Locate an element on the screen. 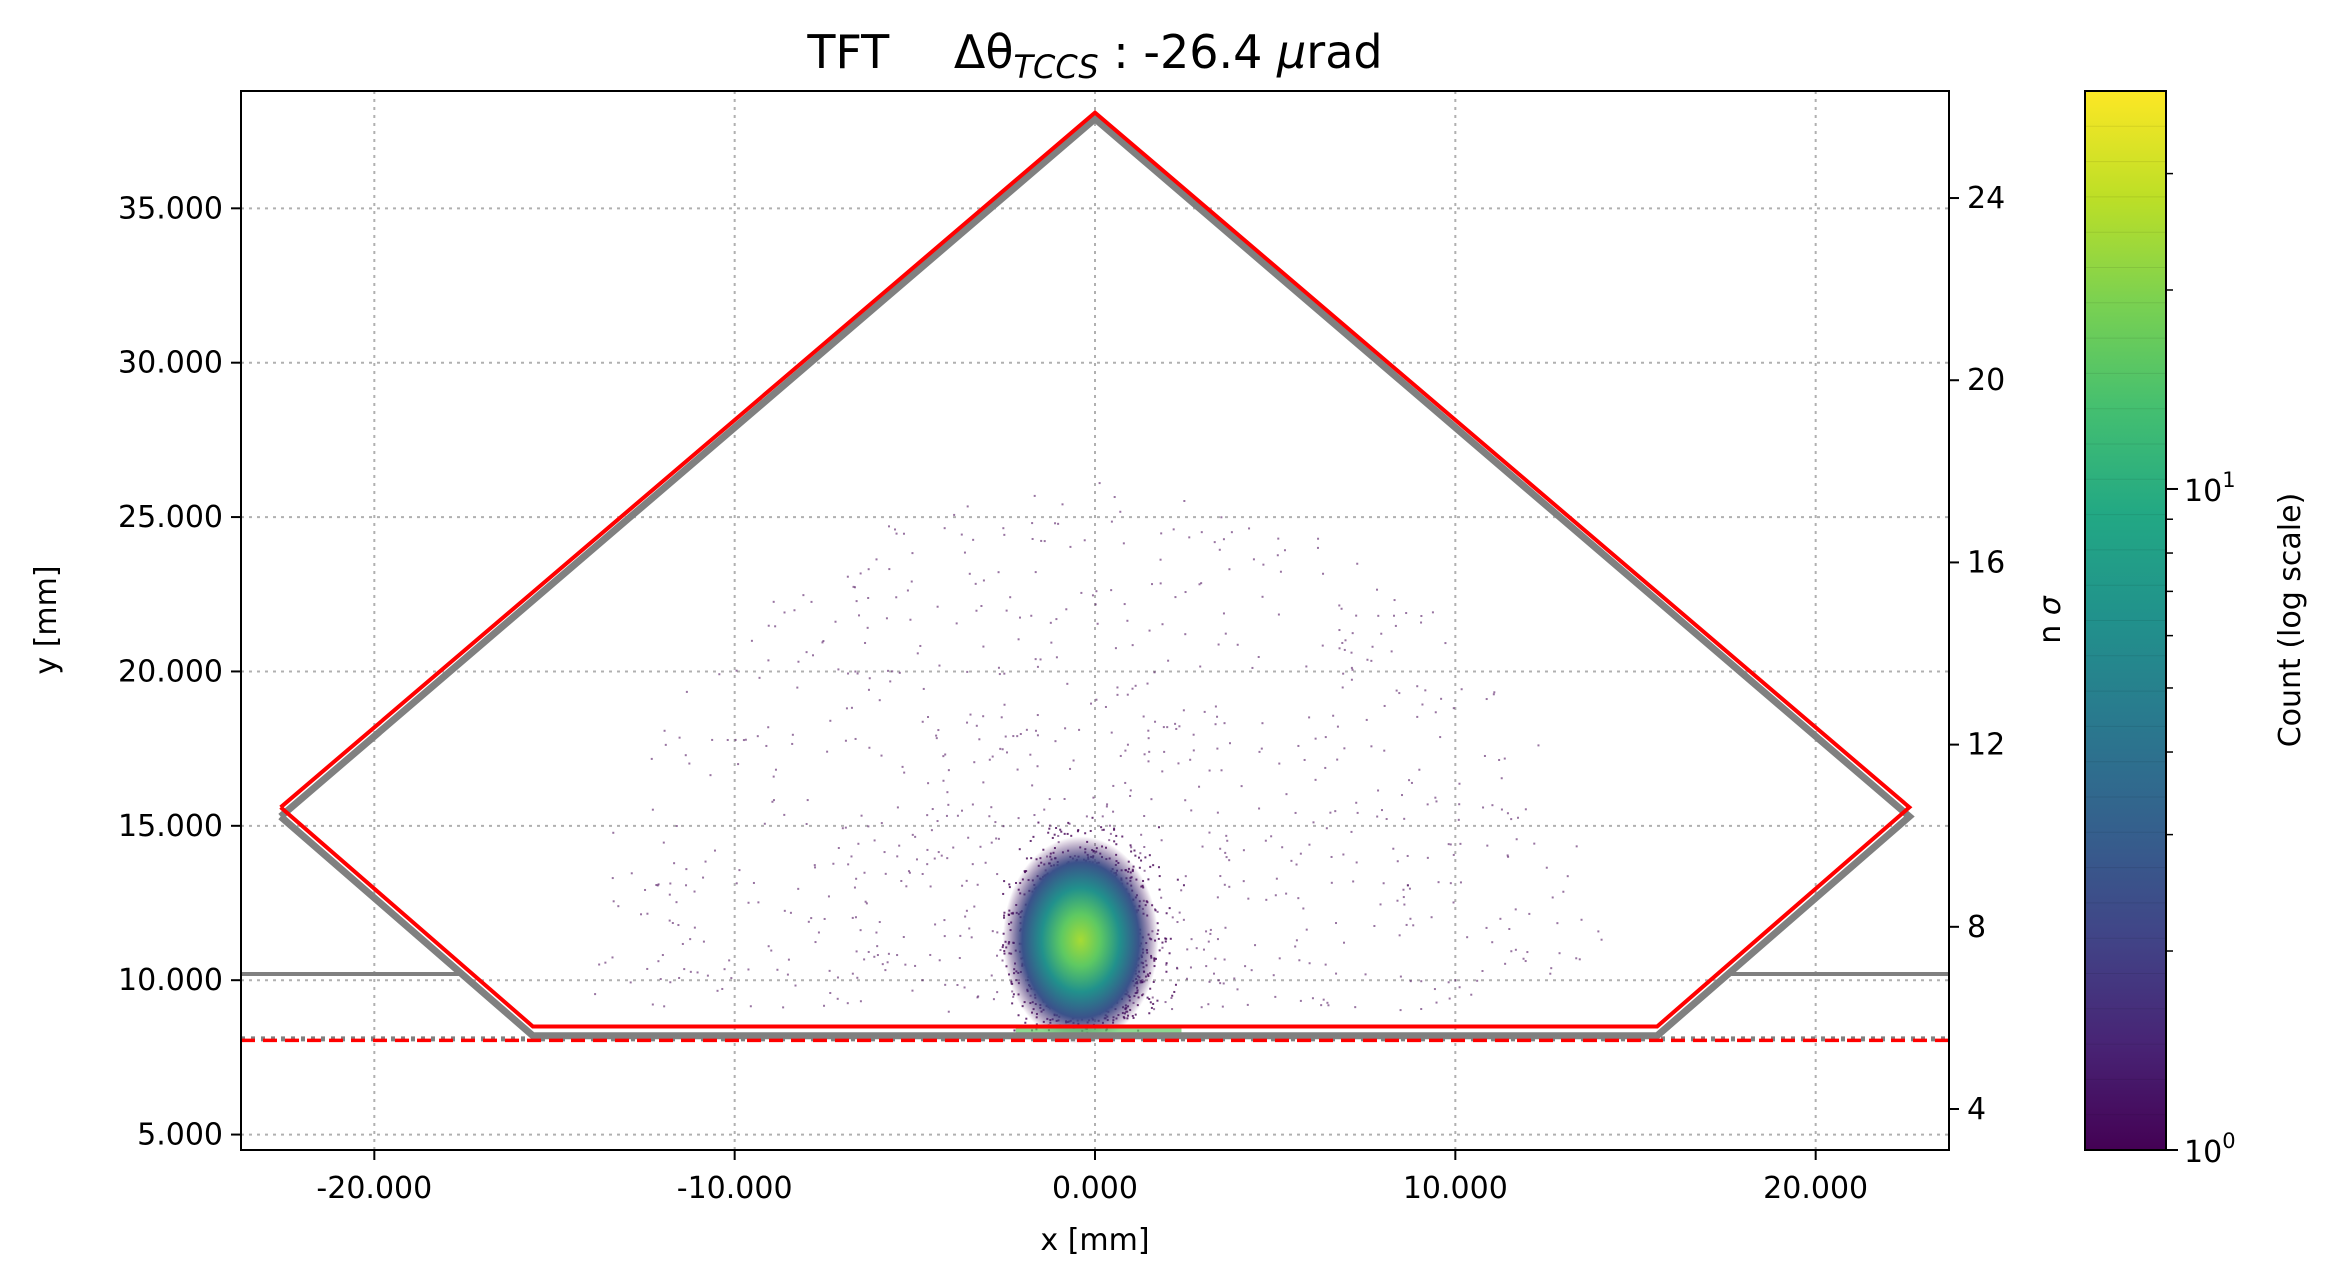 This screenshot has height=1282, width=2325. y-axis-label: y [mm] is located at coordinates (46, 619).